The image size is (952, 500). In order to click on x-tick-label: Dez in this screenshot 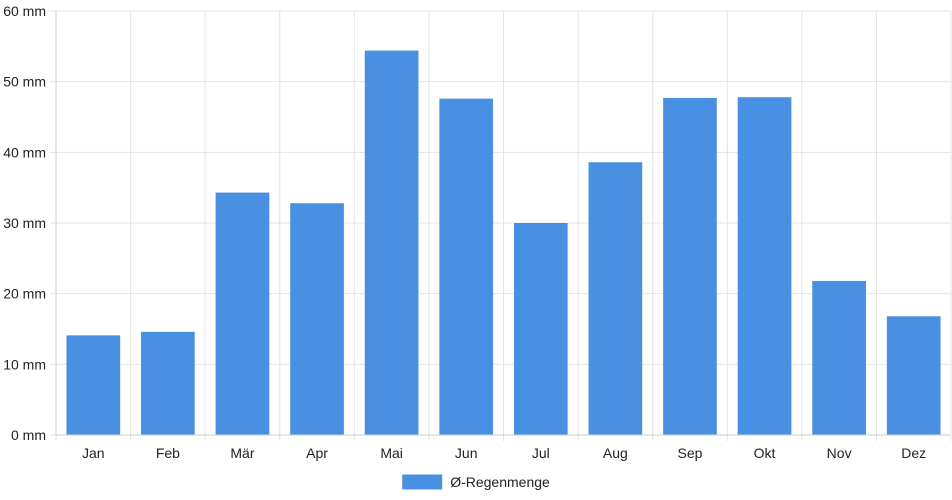, I will do `click(913, 453)`.